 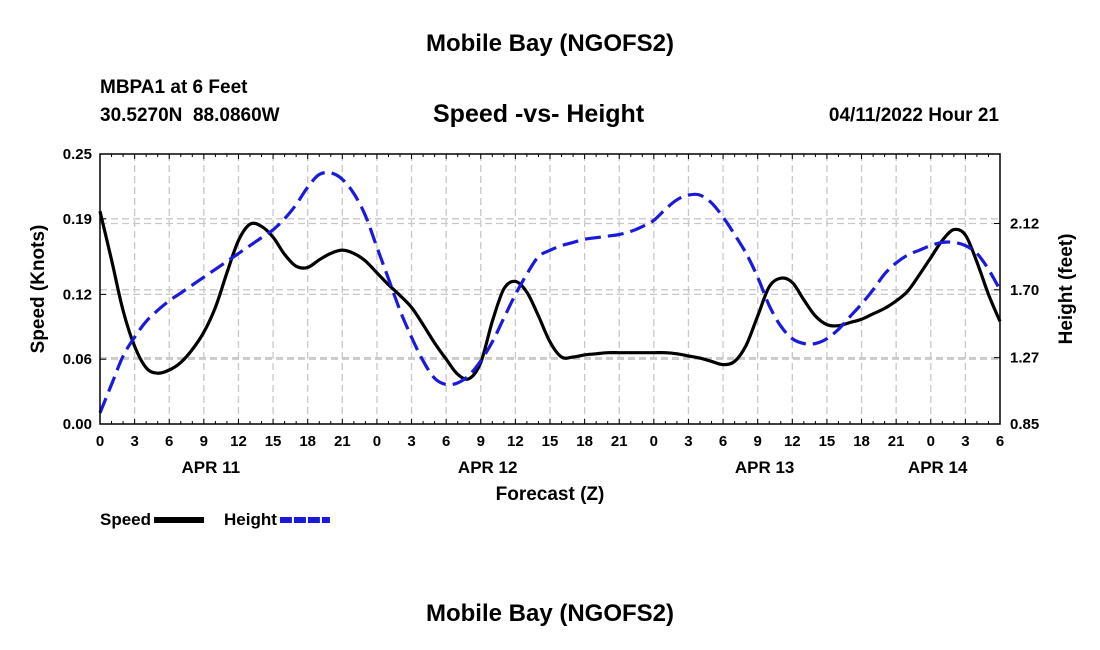 I want to click on y2-axis-label: Height (feet), so click(x=1066, y=289).